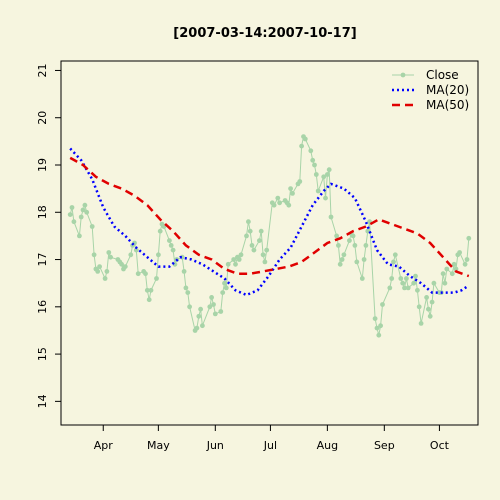  Describe the element at coordinates (42, 165) in the screenshot. I see `y-tick-label: 19` at that location.